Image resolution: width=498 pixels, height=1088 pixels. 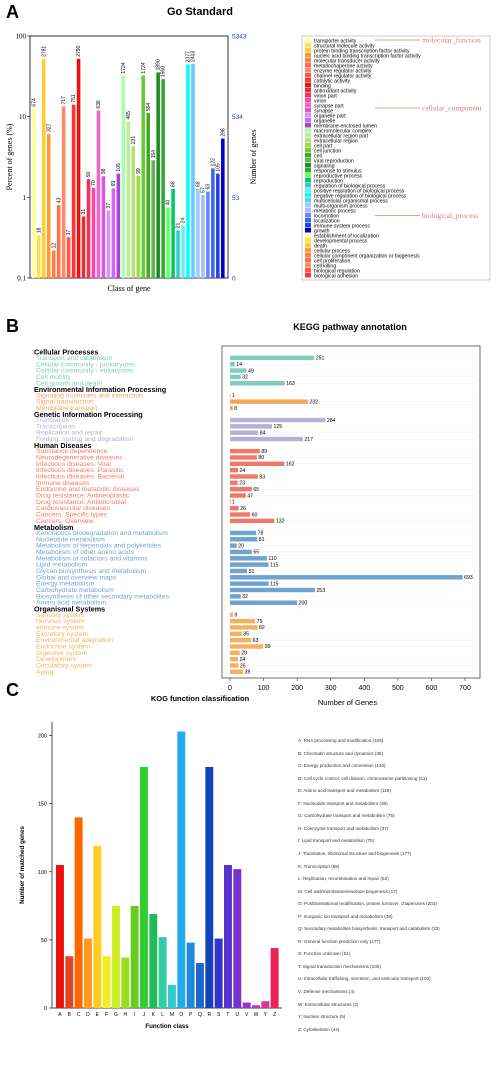 I want to click on kog-x-tick-label: O, so click(x=181, y=1015).